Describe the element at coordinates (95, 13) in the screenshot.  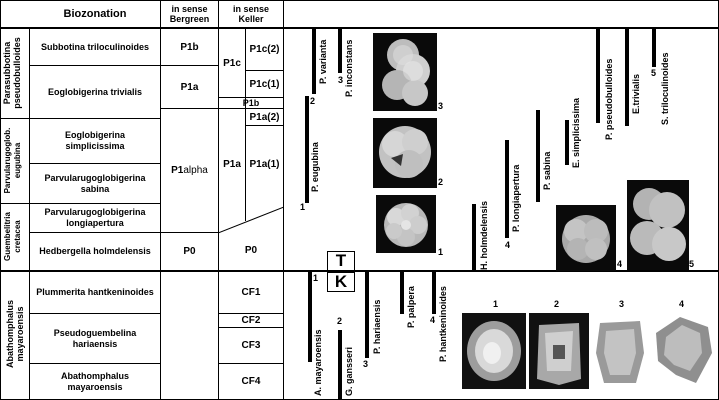
I see `header-biozonation: Biozonation` at that location.